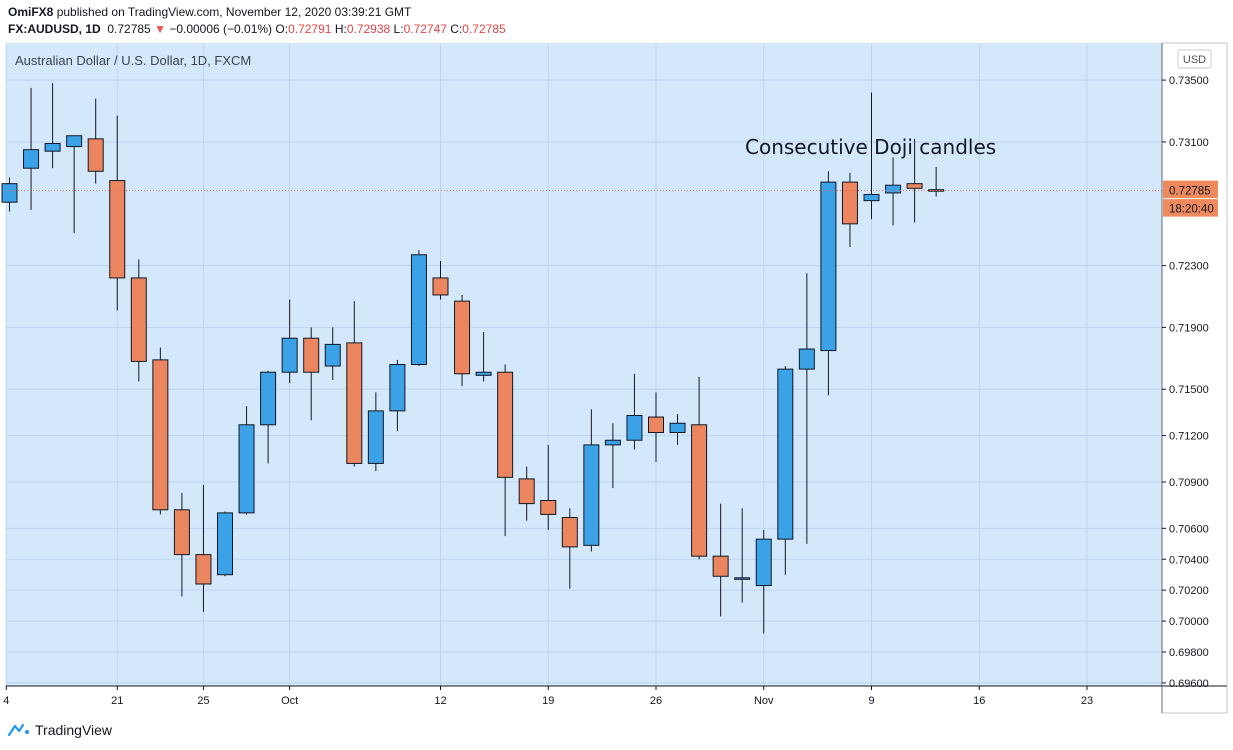 Image resolution: width=1233 pixels, height=750 pixels. I want to click on currency-label: USD, so click(1194, 60).